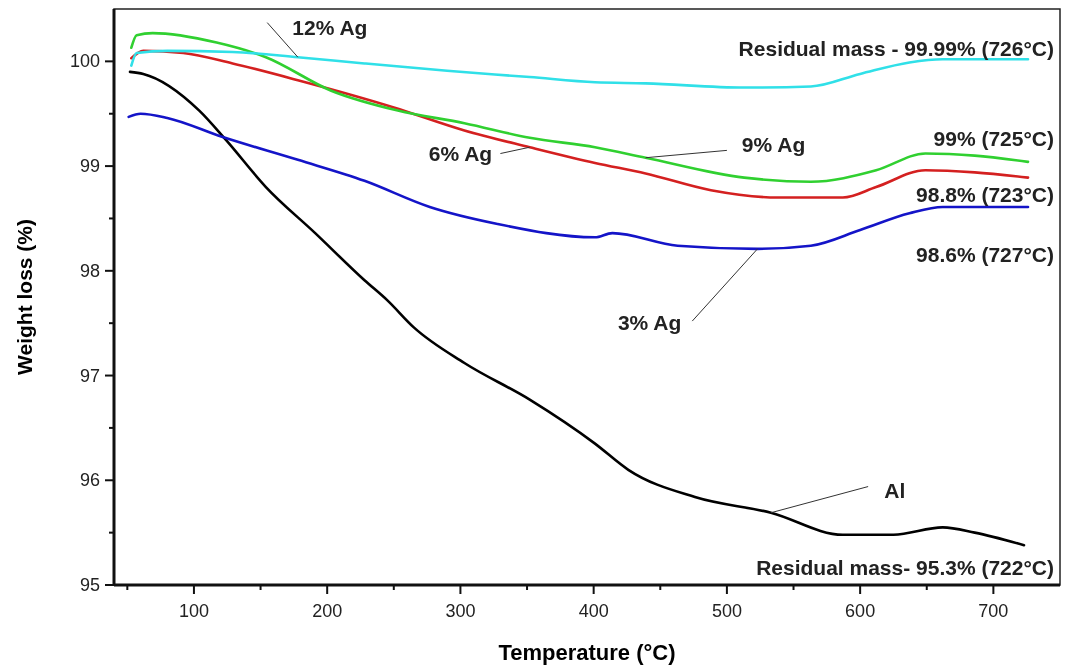 The width and height of the screenshot is (1069, 671). What do you see at coordinates (89, 375) in the screenshot?
I see `y-tick-label: 97` at bounding box center [89, 375].